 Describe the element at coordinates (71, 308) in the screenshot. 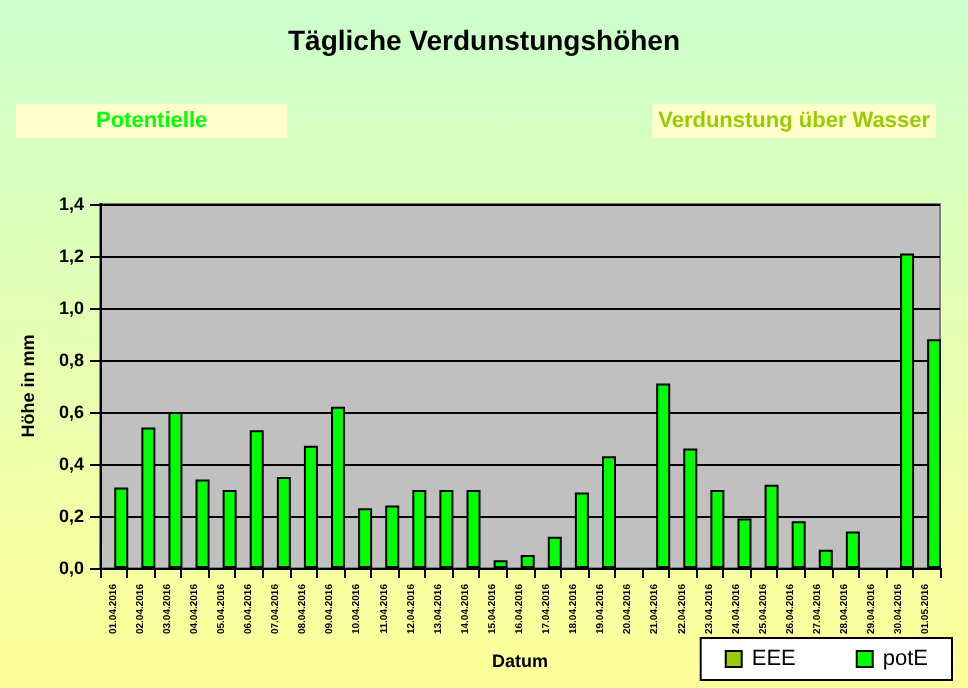

I see `y-tick-label: 1,0` at that location.